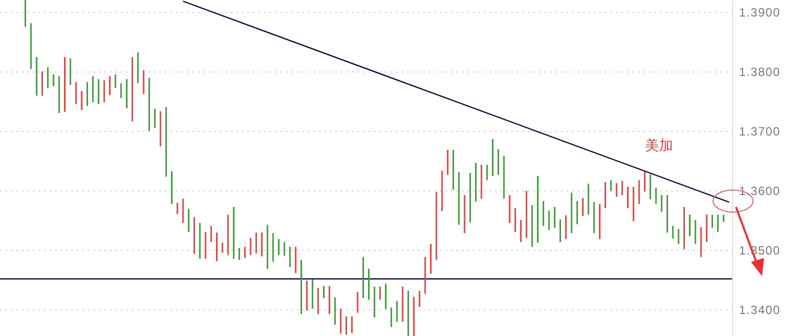 This screenshot has width=790, height=336. Describe the element at coordinates (760, 13) in the screenshot. I see `y-tick-label: 1.3900` at that location.